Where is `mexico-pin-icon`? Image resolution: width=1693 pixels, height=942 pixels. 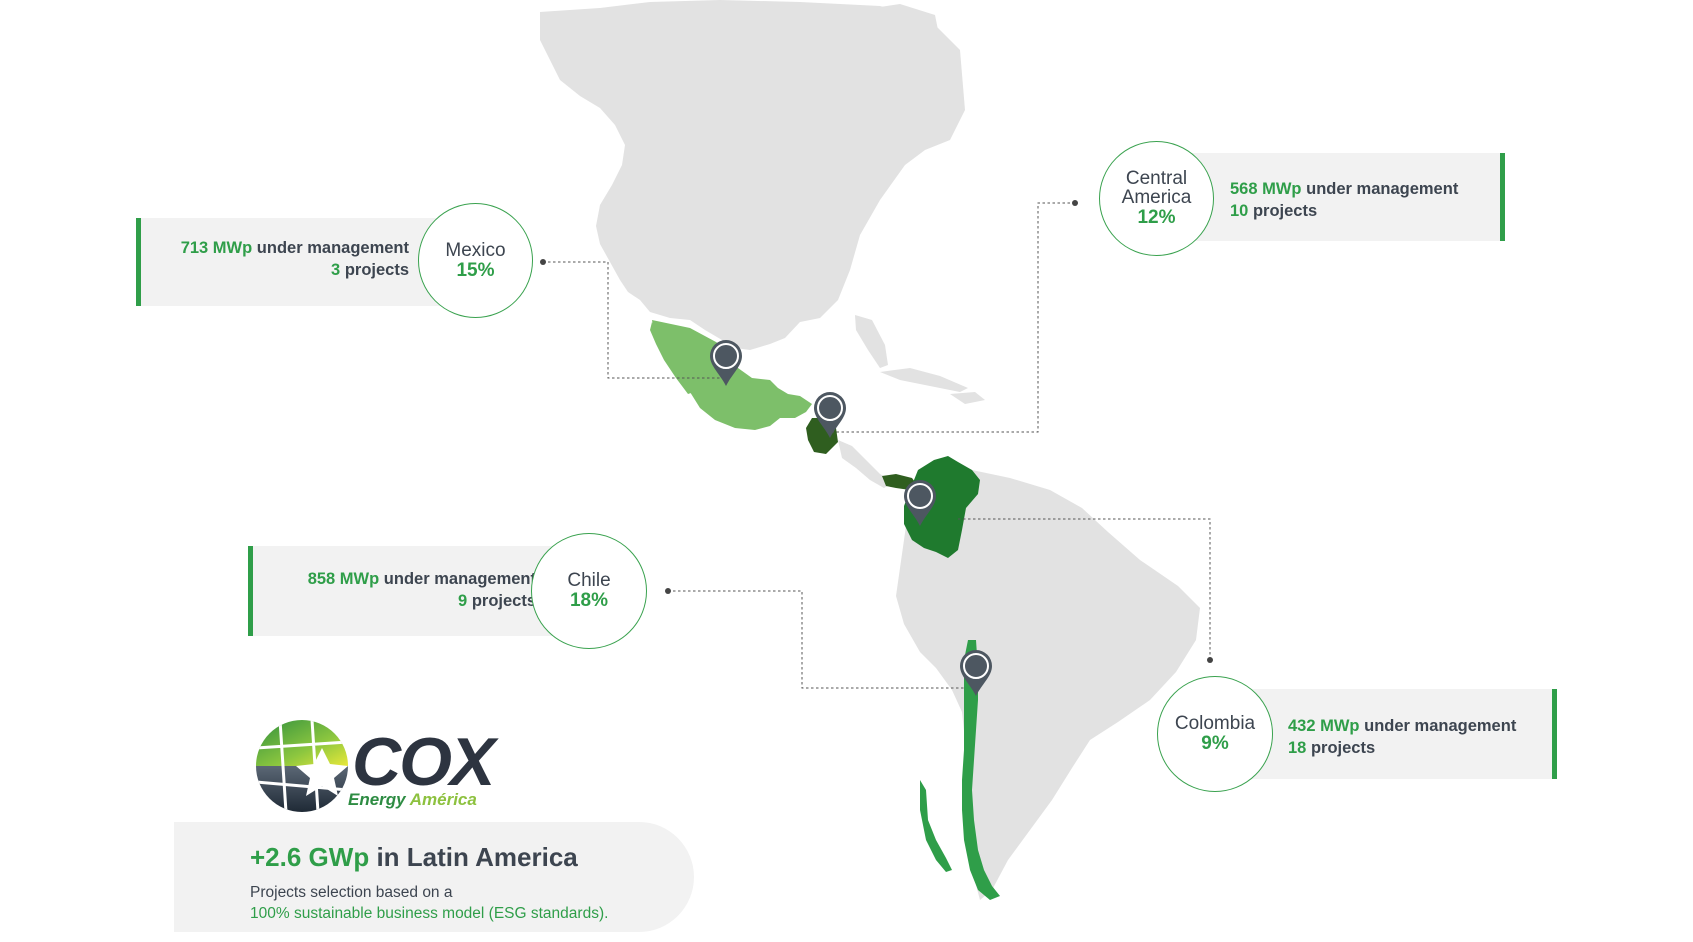 mexico-pin-icon is located at coordinates (726, 363).